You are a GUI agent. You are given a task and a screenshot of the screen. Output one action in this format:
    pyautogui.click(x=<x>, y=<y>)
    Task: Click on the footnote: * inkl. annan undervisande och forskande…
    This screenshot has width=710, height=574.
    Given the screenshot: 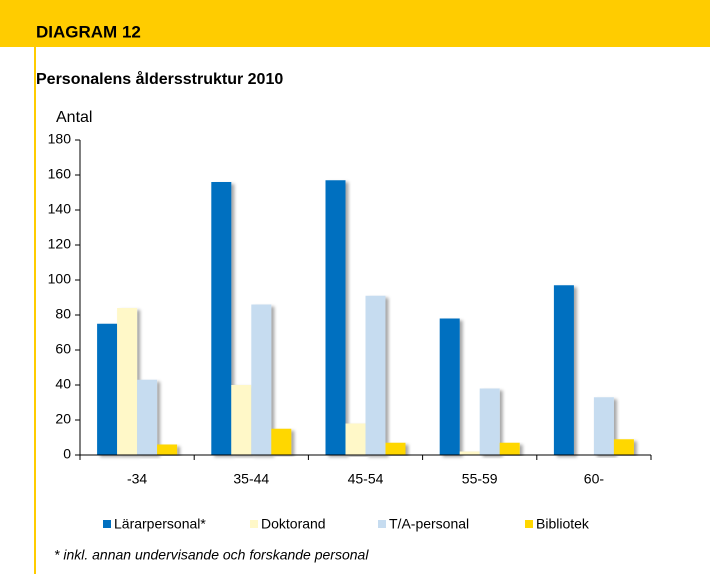 What is the action you would take?
    pyautogui.click(x=211, y=555)
    